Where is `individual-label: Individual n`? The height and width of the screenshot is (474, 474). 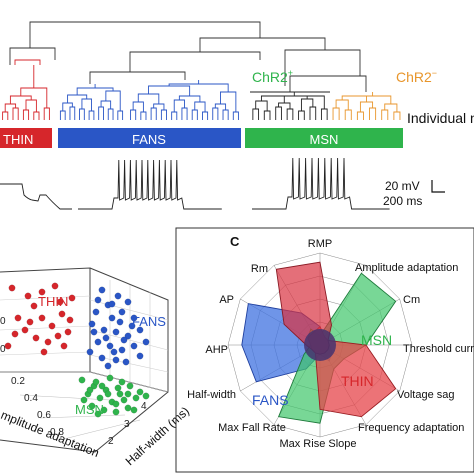 individual-label: Individual n is located at coordinates (440, 118).